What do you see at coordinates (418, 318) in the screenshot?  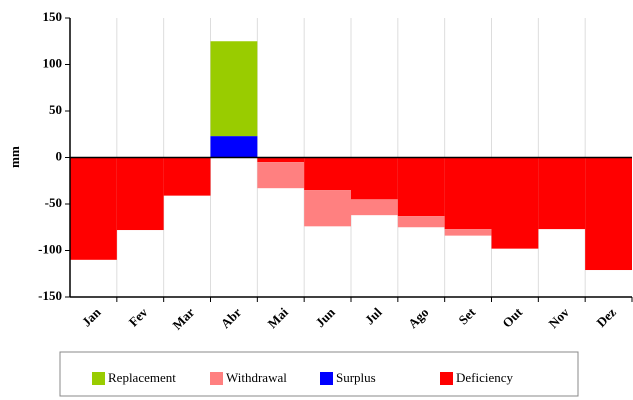 I see `x-tick-label: Ago` at bounding box center [418, 318].